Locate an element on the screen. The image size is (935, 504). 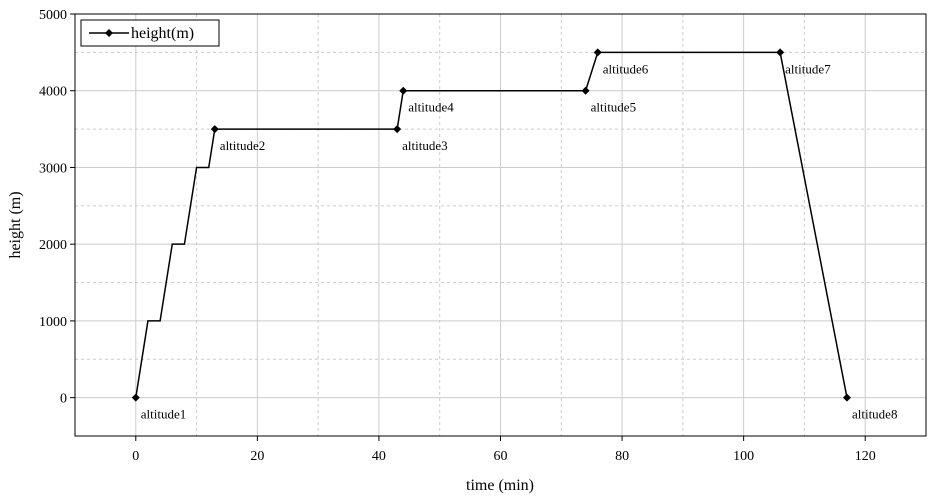
y-tick-label: 4000 is located at coordinates (53, 92).